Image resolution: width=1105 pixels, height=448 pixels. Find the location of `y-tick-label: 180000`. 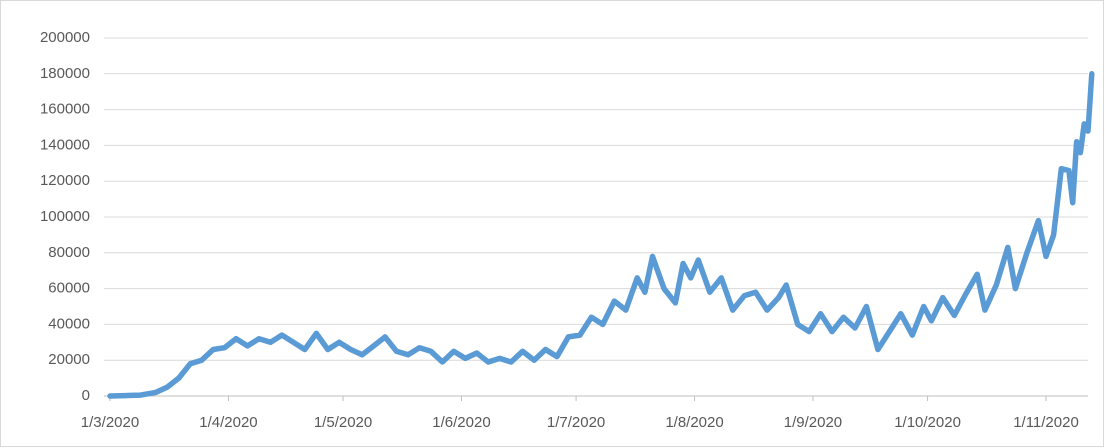

y-tick-label: 180000 is located at coordinates (65, 73).